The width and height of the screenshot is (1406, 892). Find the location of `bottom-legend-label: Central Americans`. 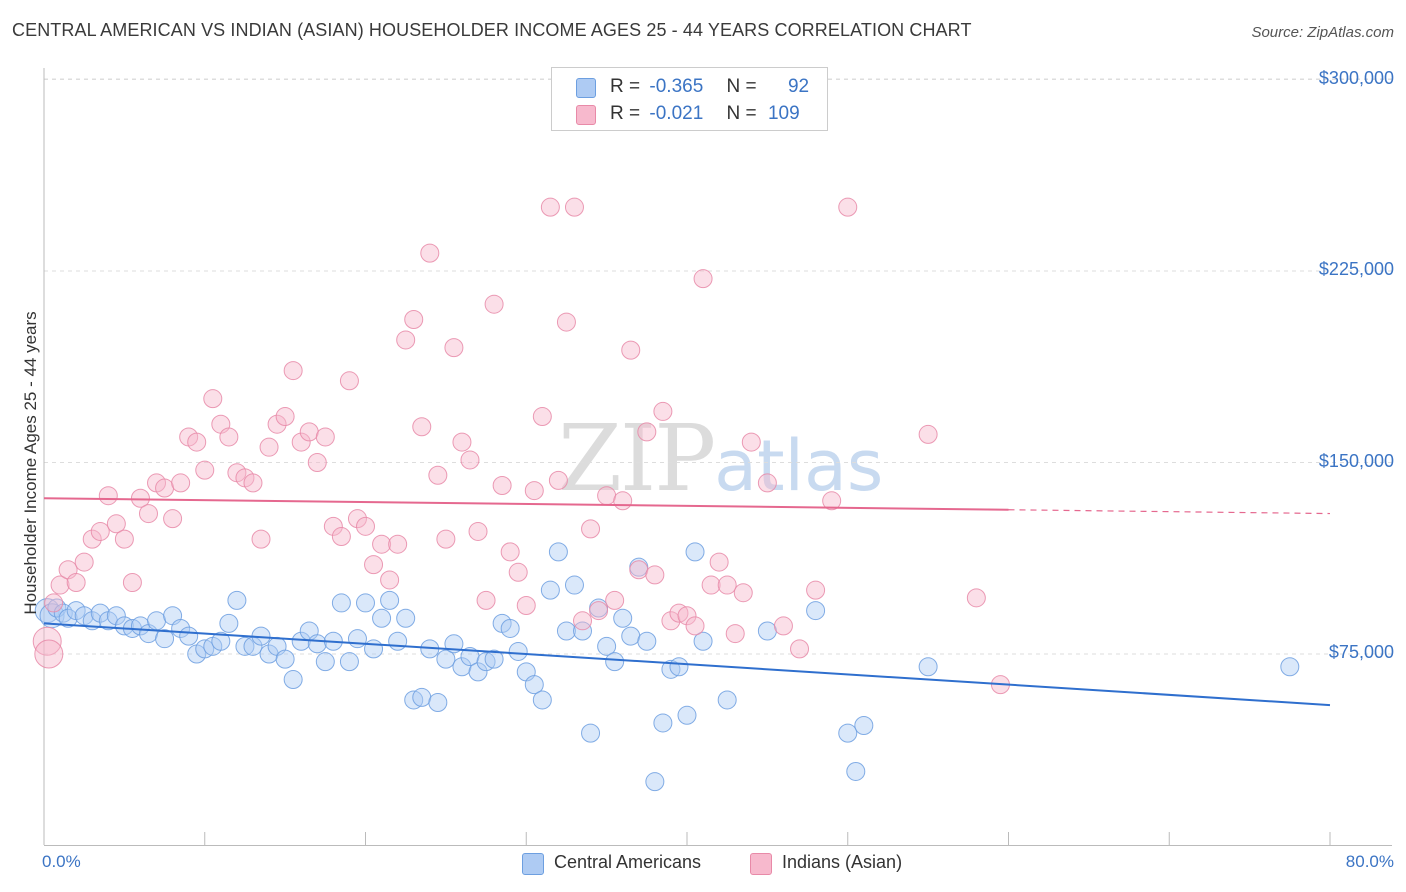

bottom-legend-label: Central Americans is located at coordinates (628, 862).